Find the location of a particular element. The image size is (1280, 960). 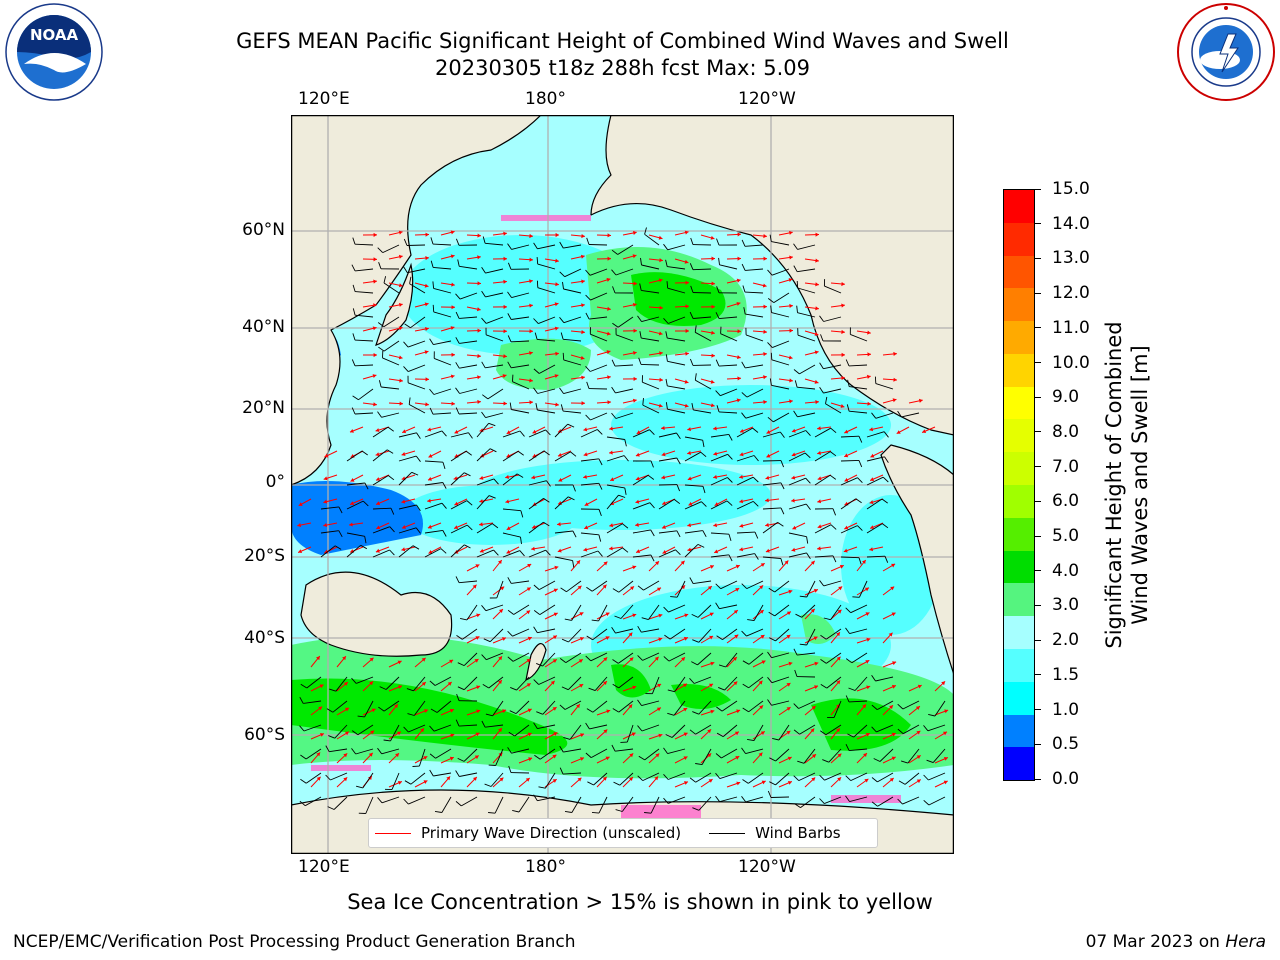

legend-wind-barbs: Wind Barbs is located at coordinates (772, 833).